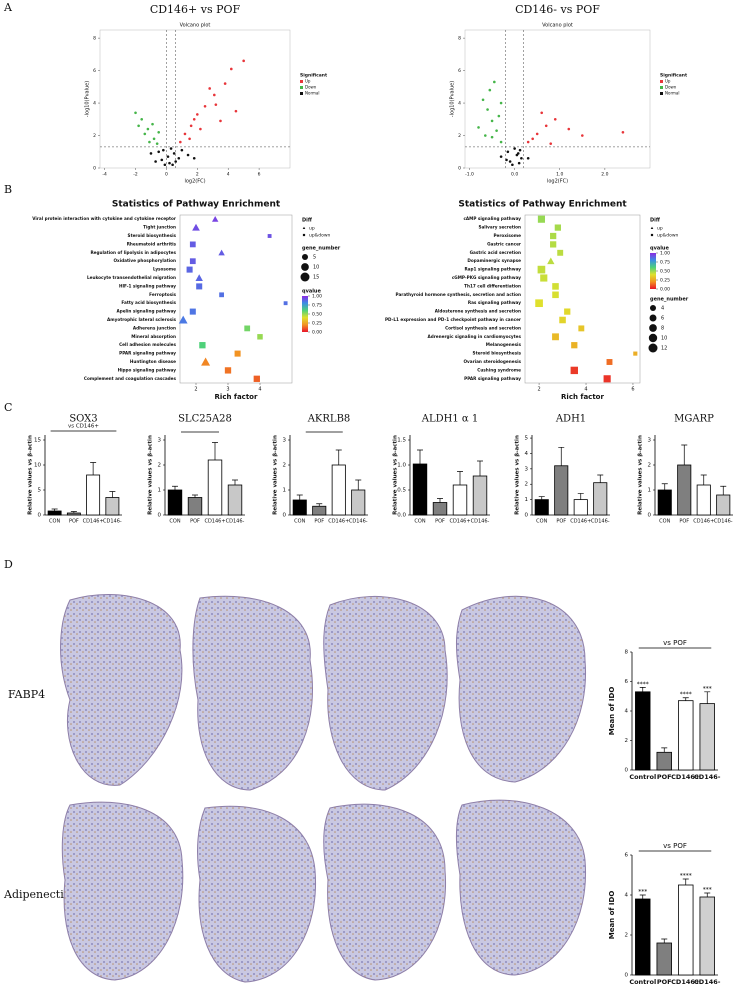 This screenshot has height=991, width=753. Describe the element at coordinates (653, 308) in the screenshot. I see `legend-marker` at that location.